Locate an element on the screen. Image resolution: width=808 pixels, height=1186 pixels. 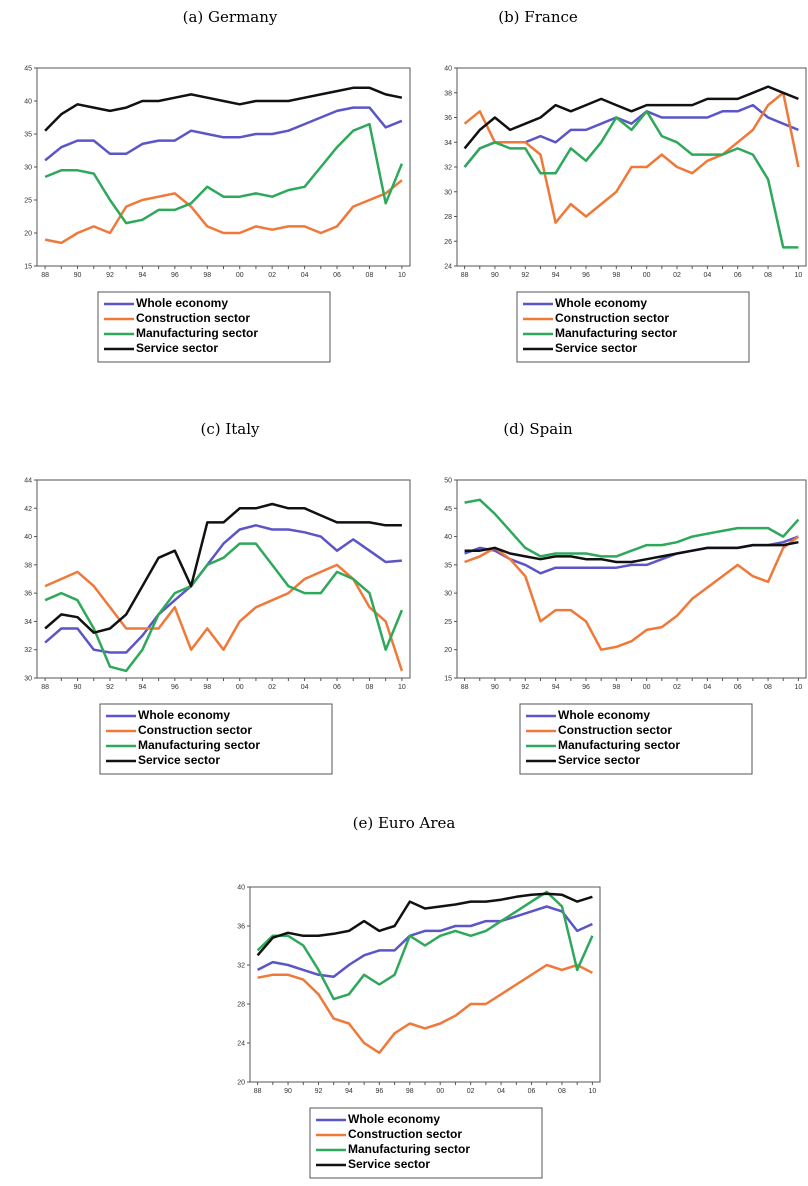
legend-box is located at coordinates (633, 327).